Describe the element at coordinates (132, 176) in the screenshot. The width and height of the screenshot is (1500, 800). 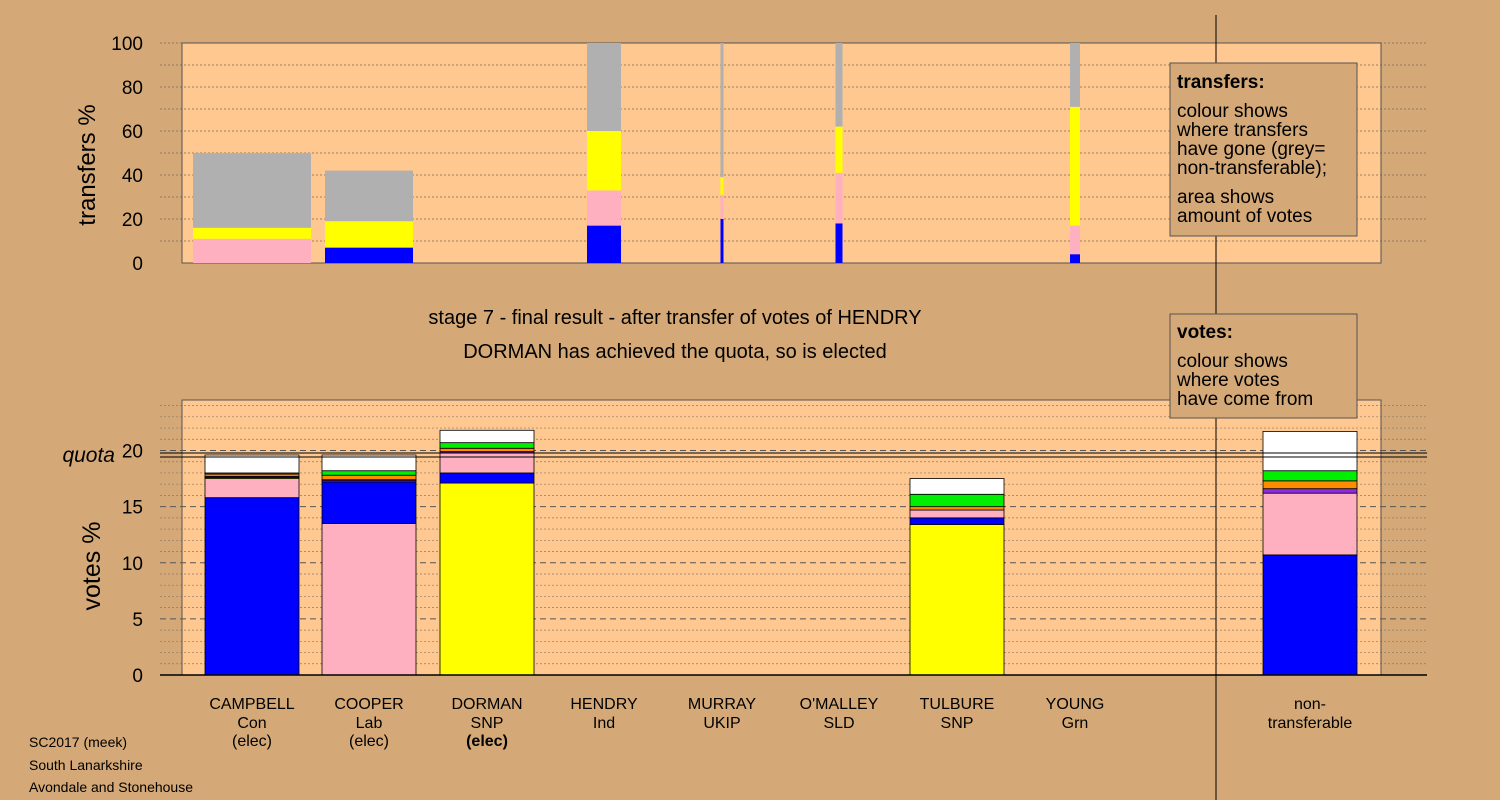
I see `transfers-tick-label: 40` at that location.